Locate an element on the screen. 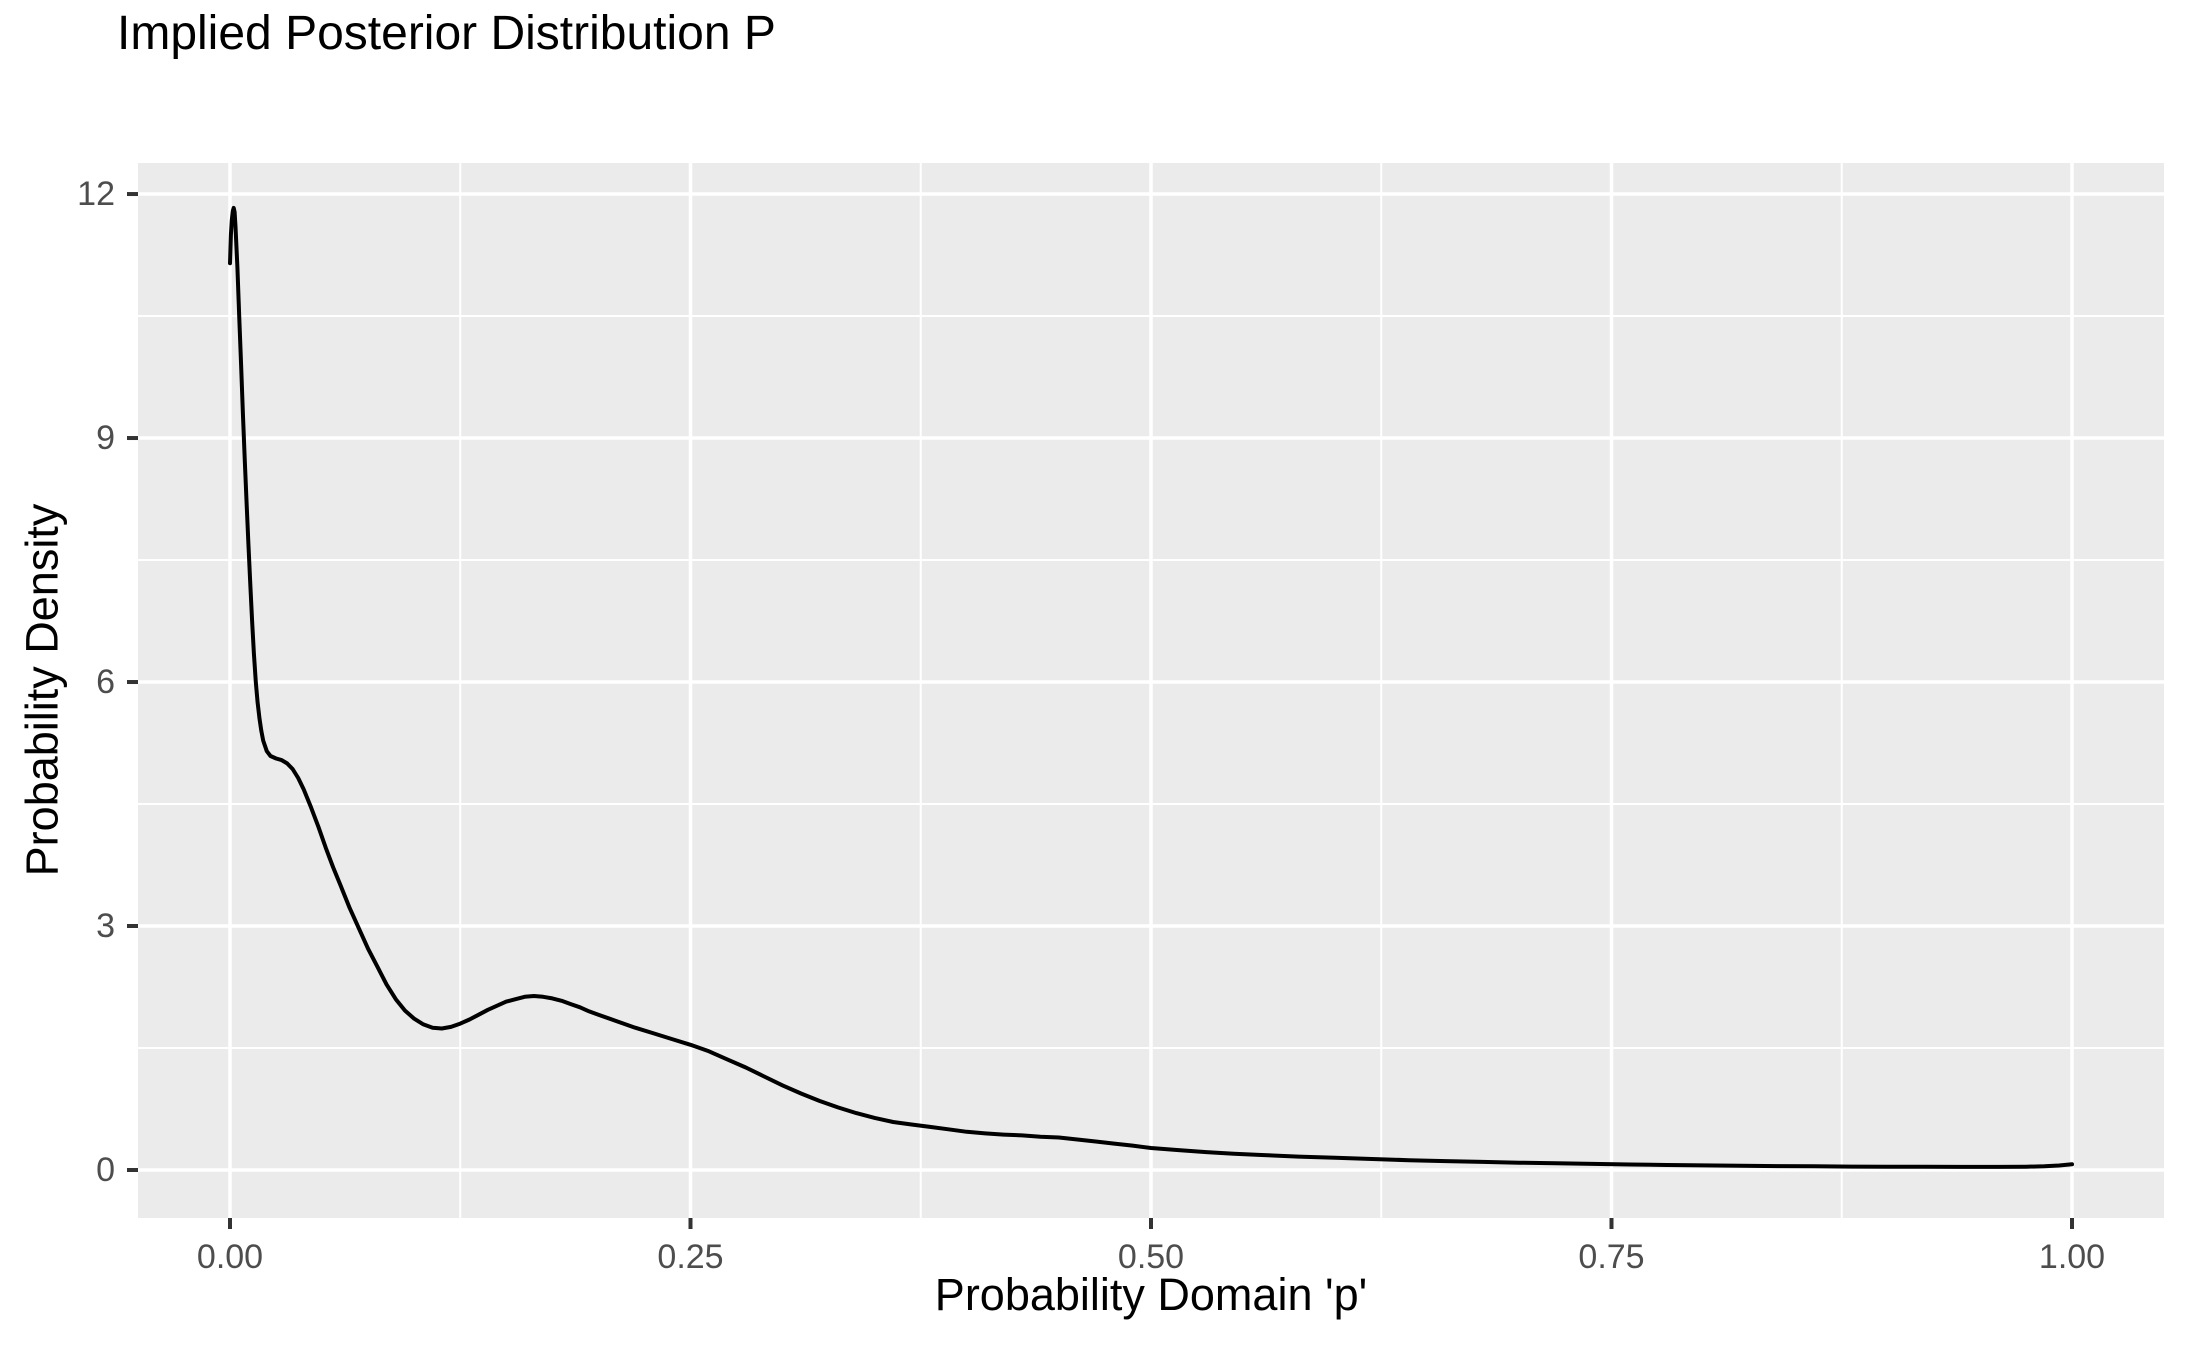 This screenshot has height=1350, width=2187. x-tick-label: 0.00 is located at coordinates (230, 1257).